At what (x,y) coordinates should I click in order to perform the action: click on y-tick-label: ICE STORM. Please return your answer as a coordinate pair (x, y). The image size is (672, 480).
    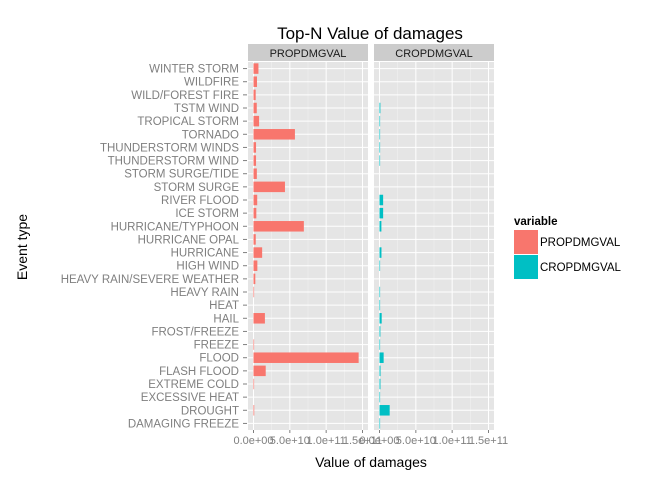
    Looking at the image, I should click on (207, 214).